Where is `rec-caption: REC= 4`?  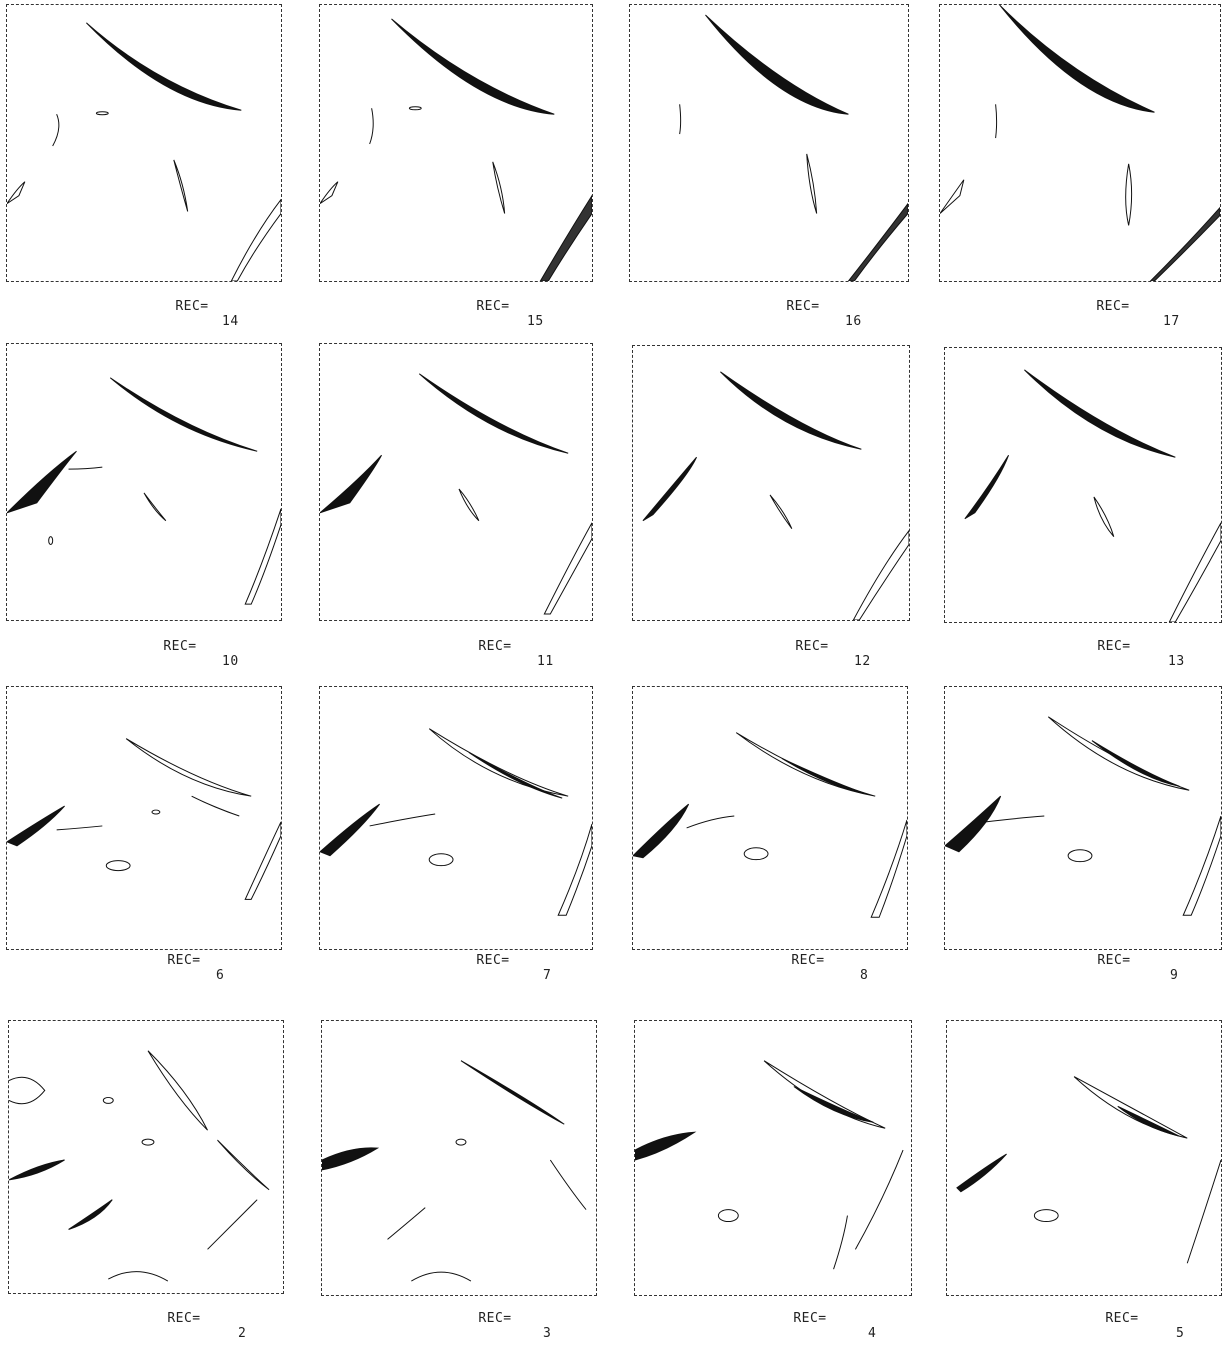
rec-caption: REC= 4 is located at coordinates (817, 1326).